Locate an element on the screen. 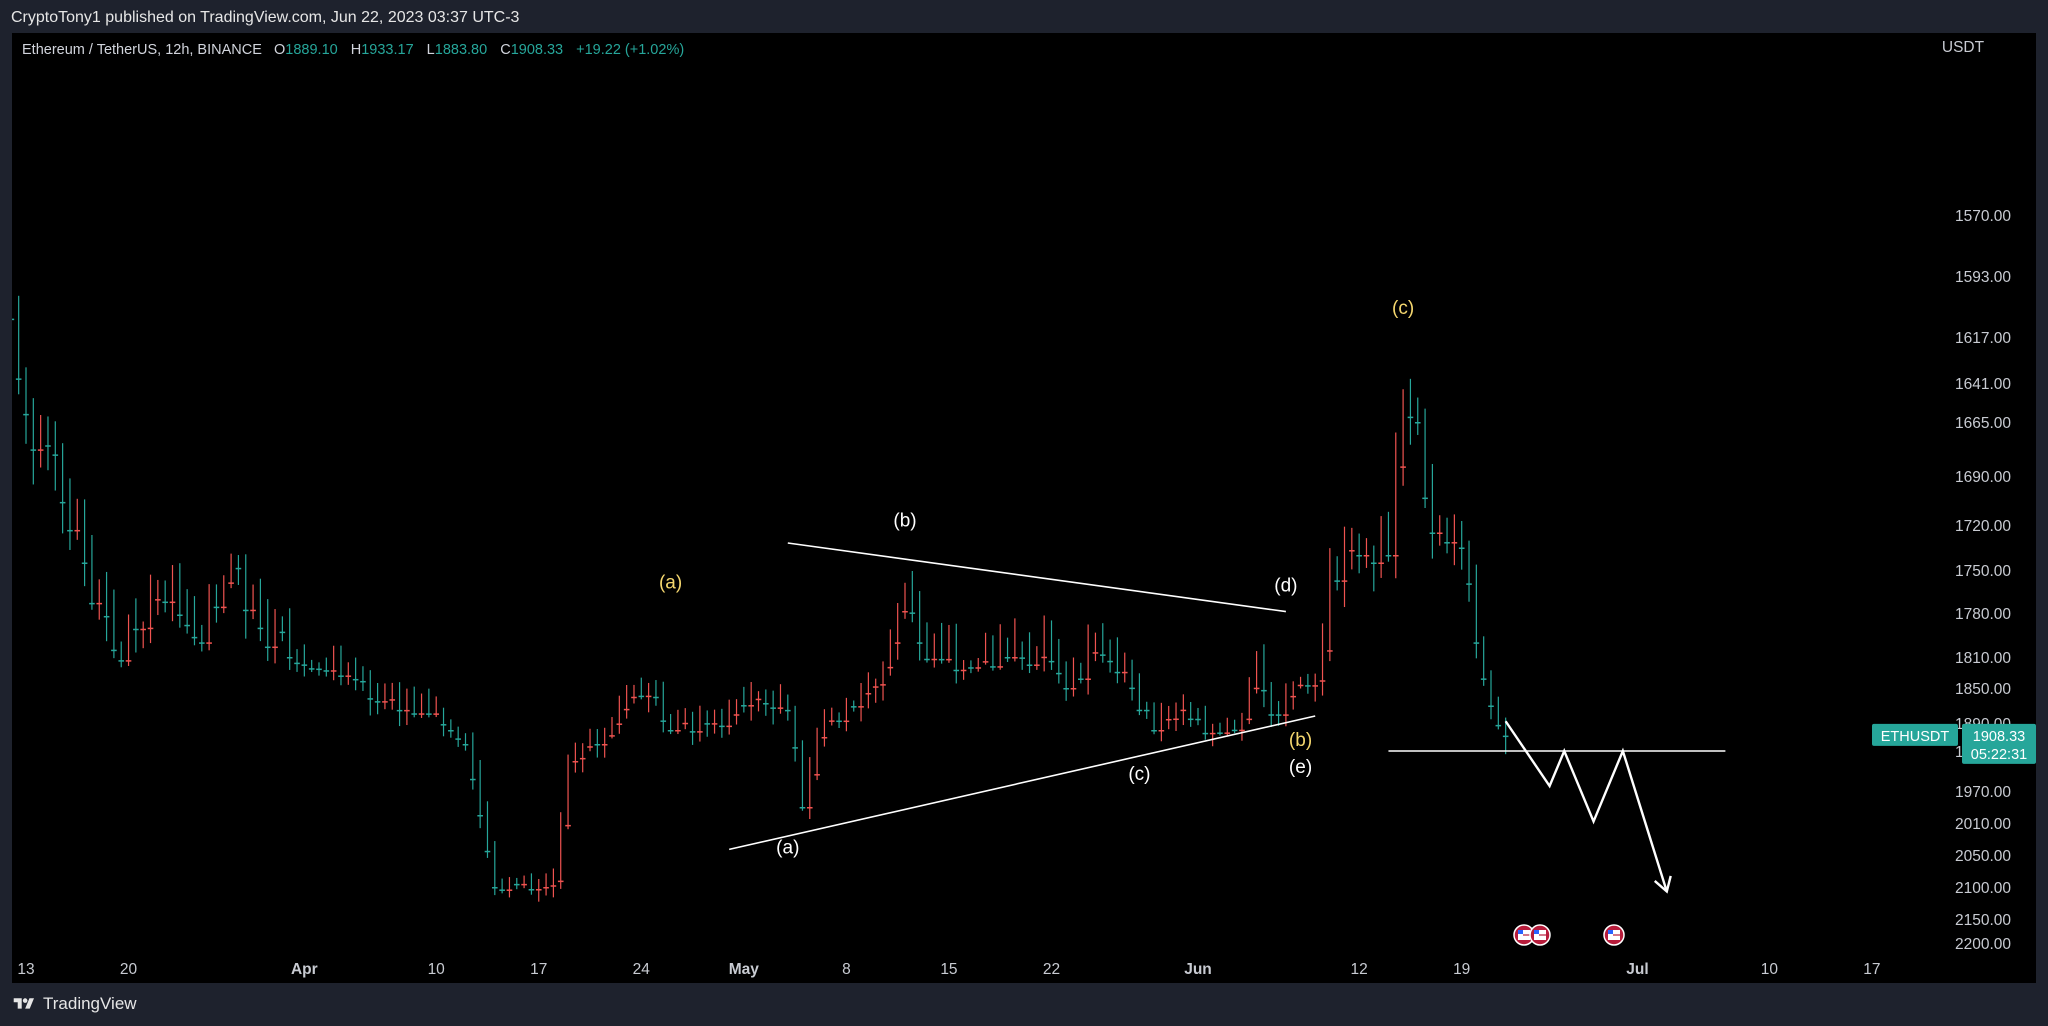 The height and width of the screenshot is (1026, 2048). close-value: 1908.33 is located at coordinates (537, 50).